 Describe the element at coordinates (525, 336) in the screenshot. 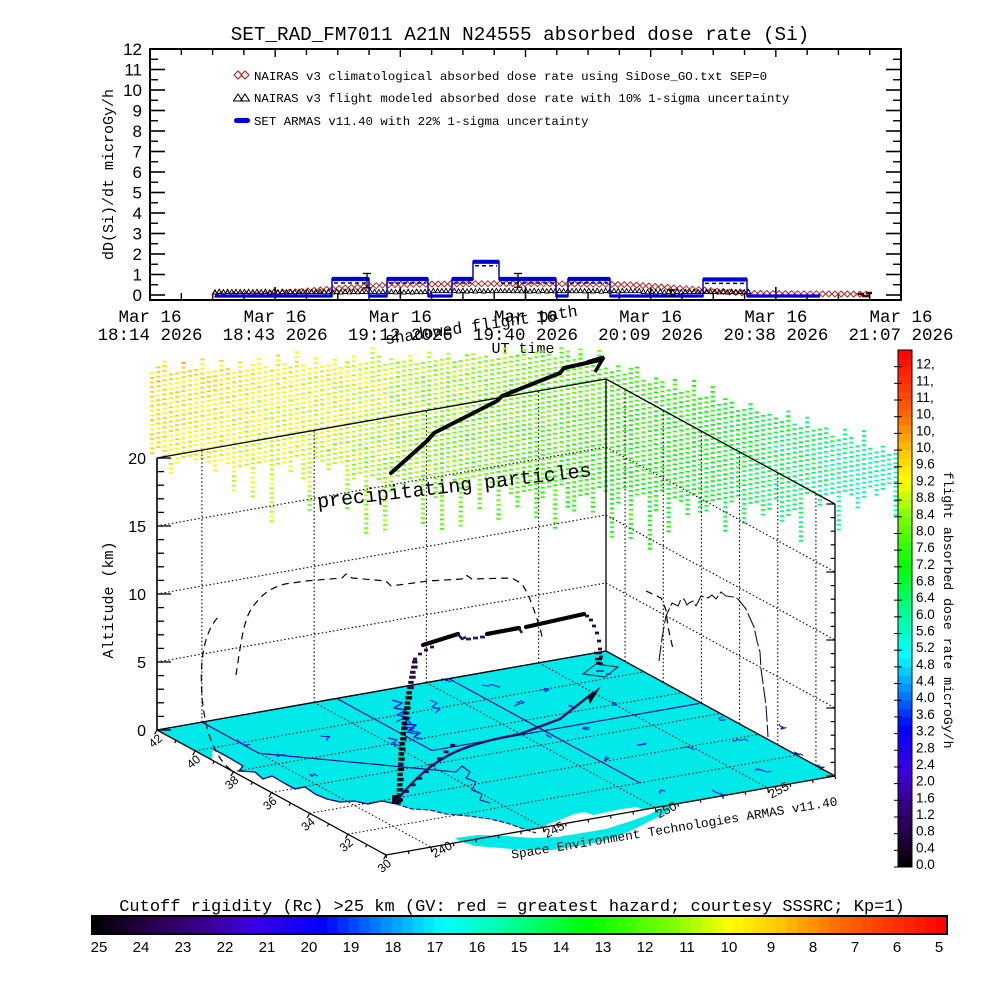

I see `svg-text: 19:40 2026` at that location.